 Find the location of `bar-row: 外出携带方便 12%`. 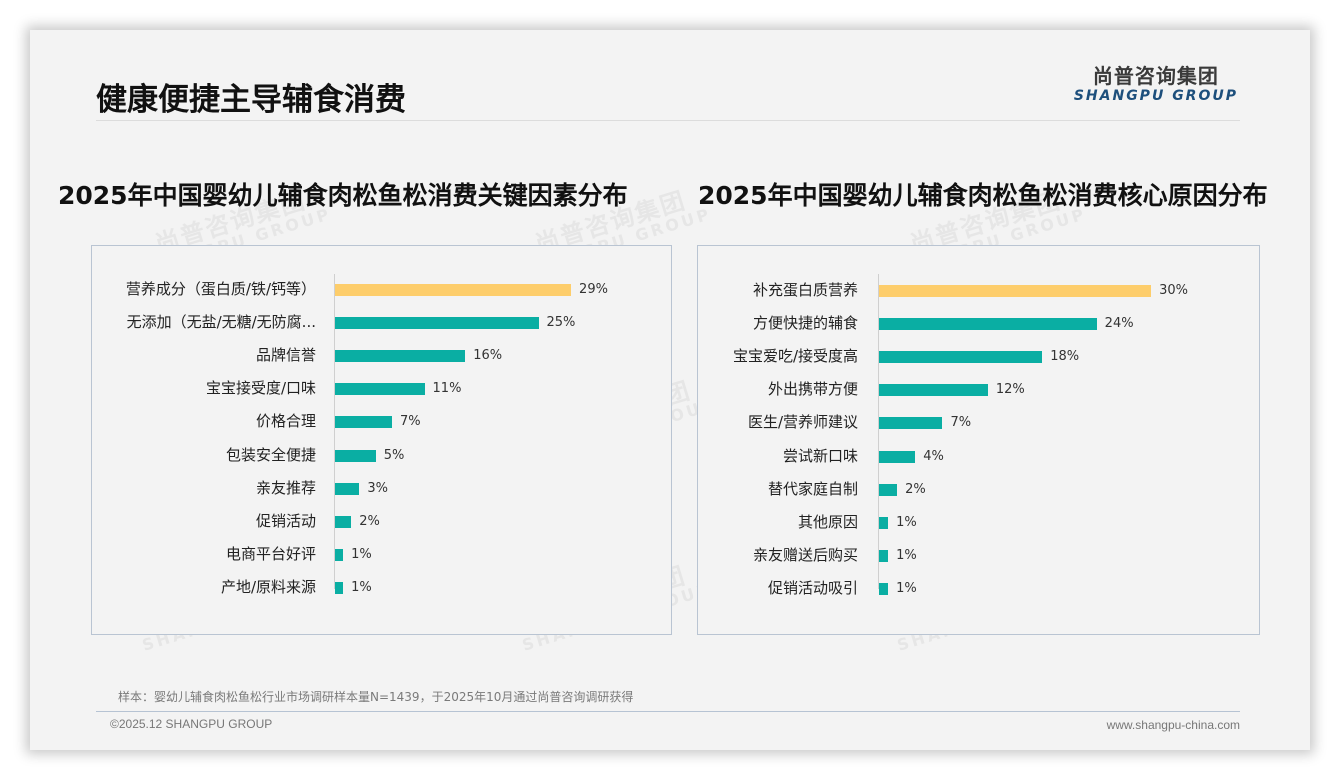

bar-row: 外出携带方便 12% is located at coordinates (978, 389).